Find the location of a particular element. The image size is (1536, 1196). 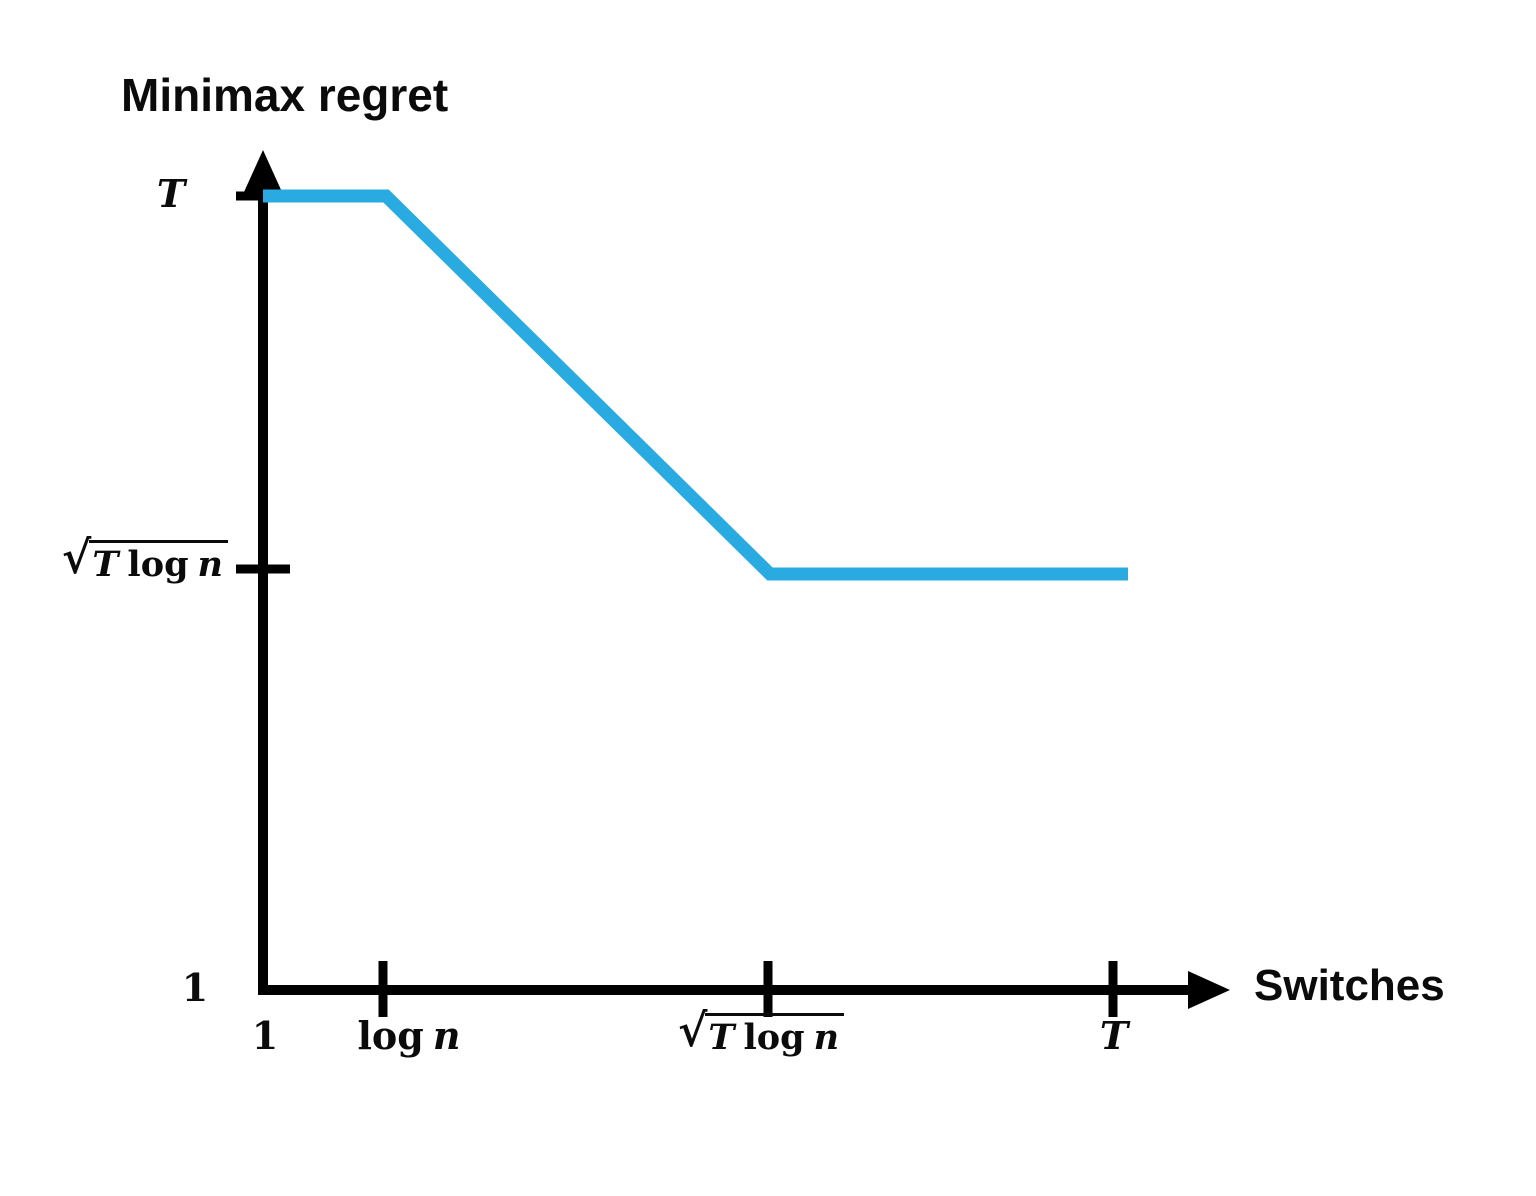

x-tick-label-logn: log n is located at coordinates (409, 1036).